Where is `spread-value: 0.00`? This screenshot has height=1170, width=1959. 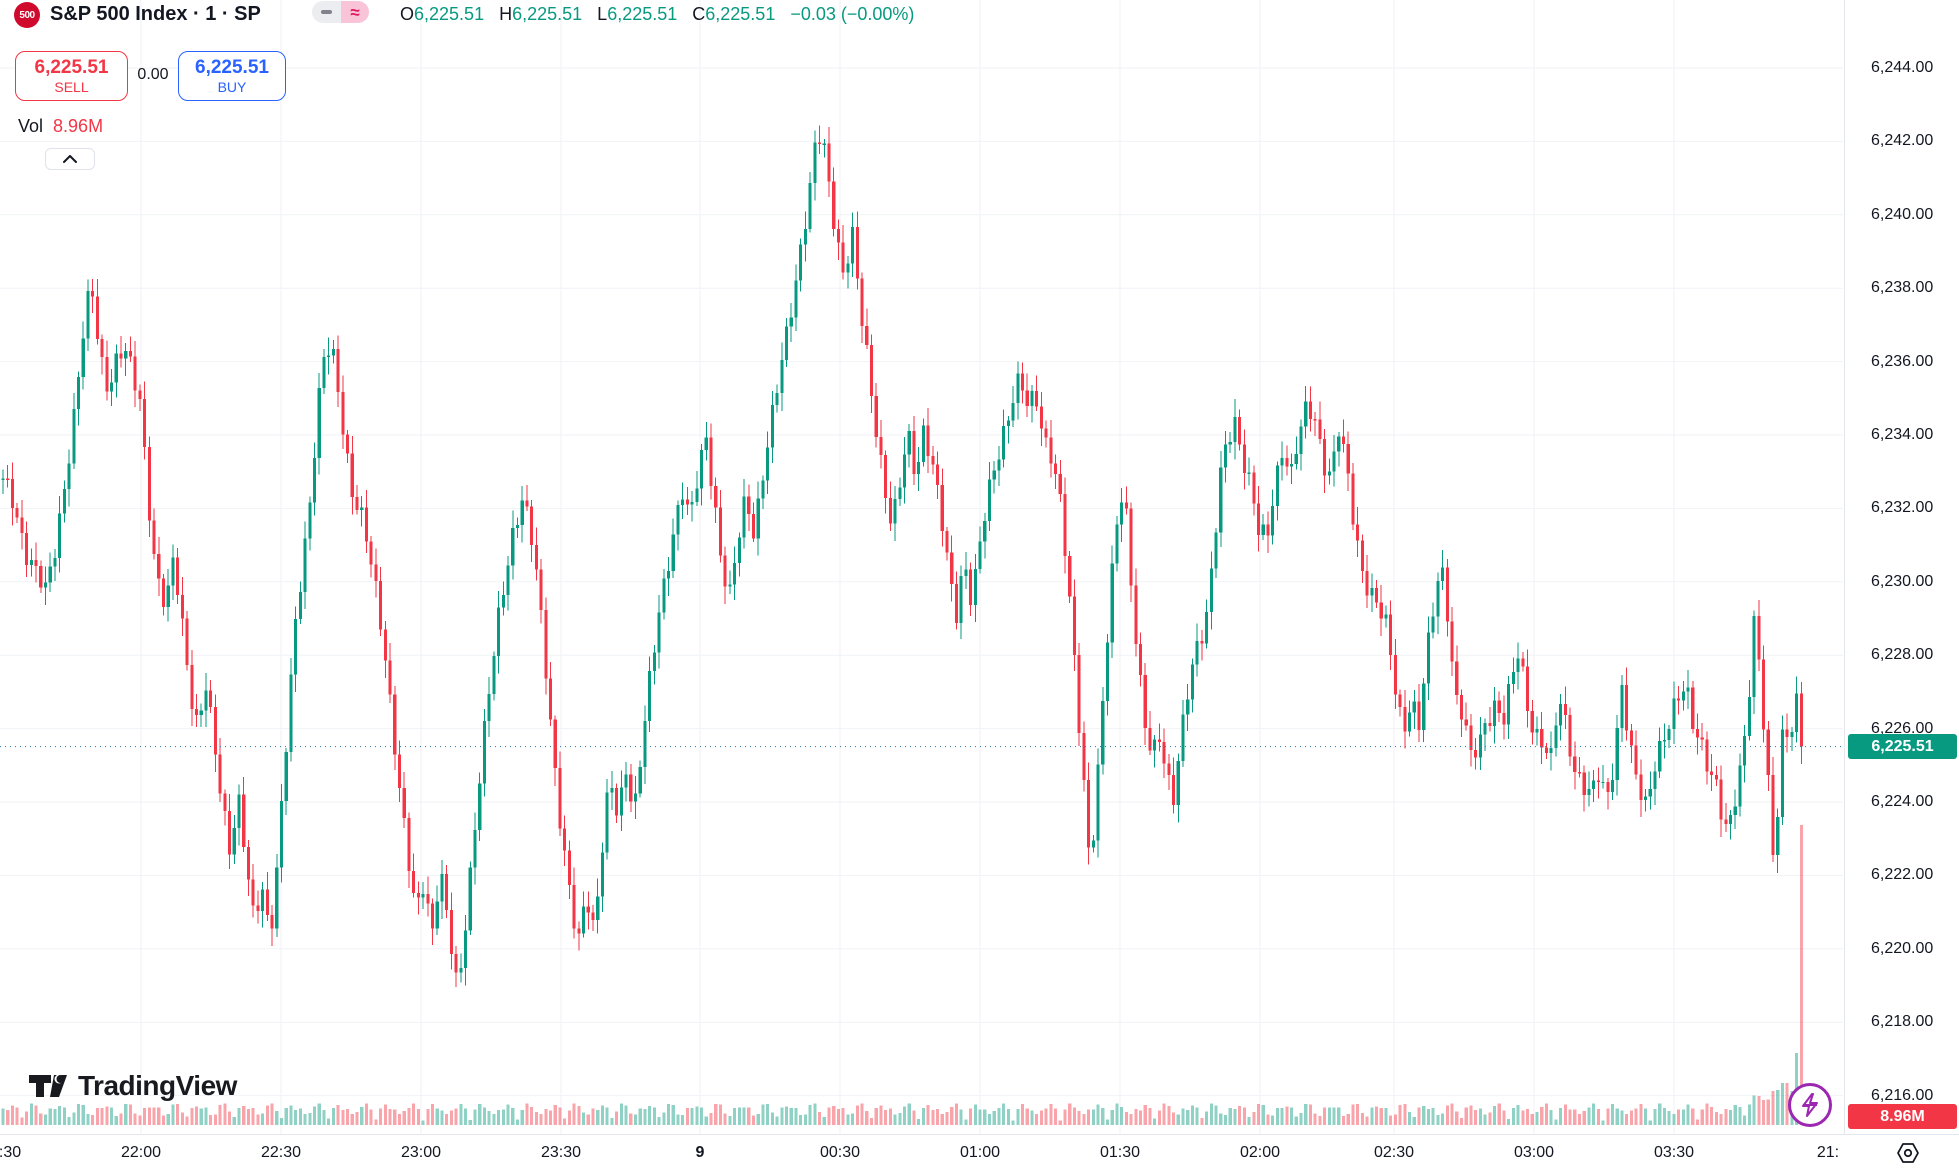
spread-value: 0.00 is located at coordinates (153, 74).